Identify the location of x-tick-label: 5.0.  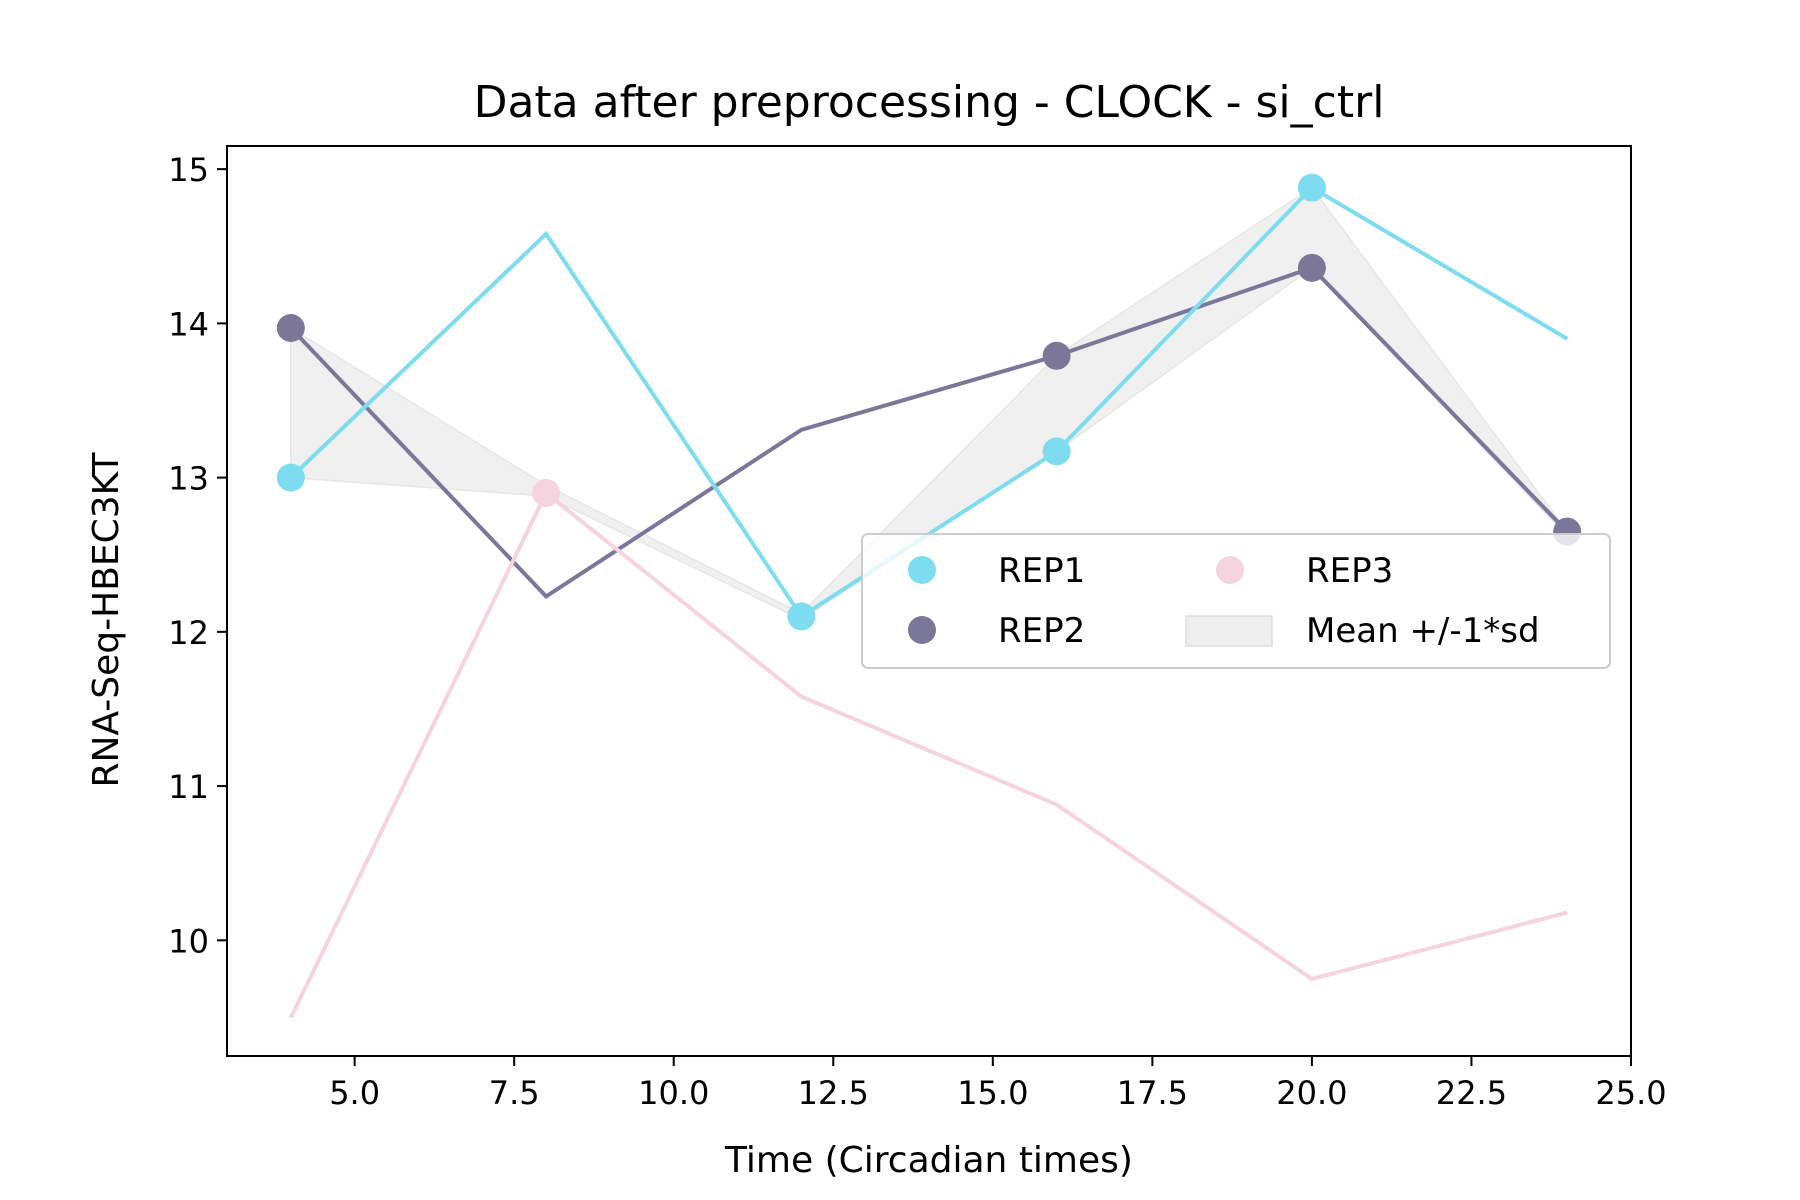
(354, 1093).